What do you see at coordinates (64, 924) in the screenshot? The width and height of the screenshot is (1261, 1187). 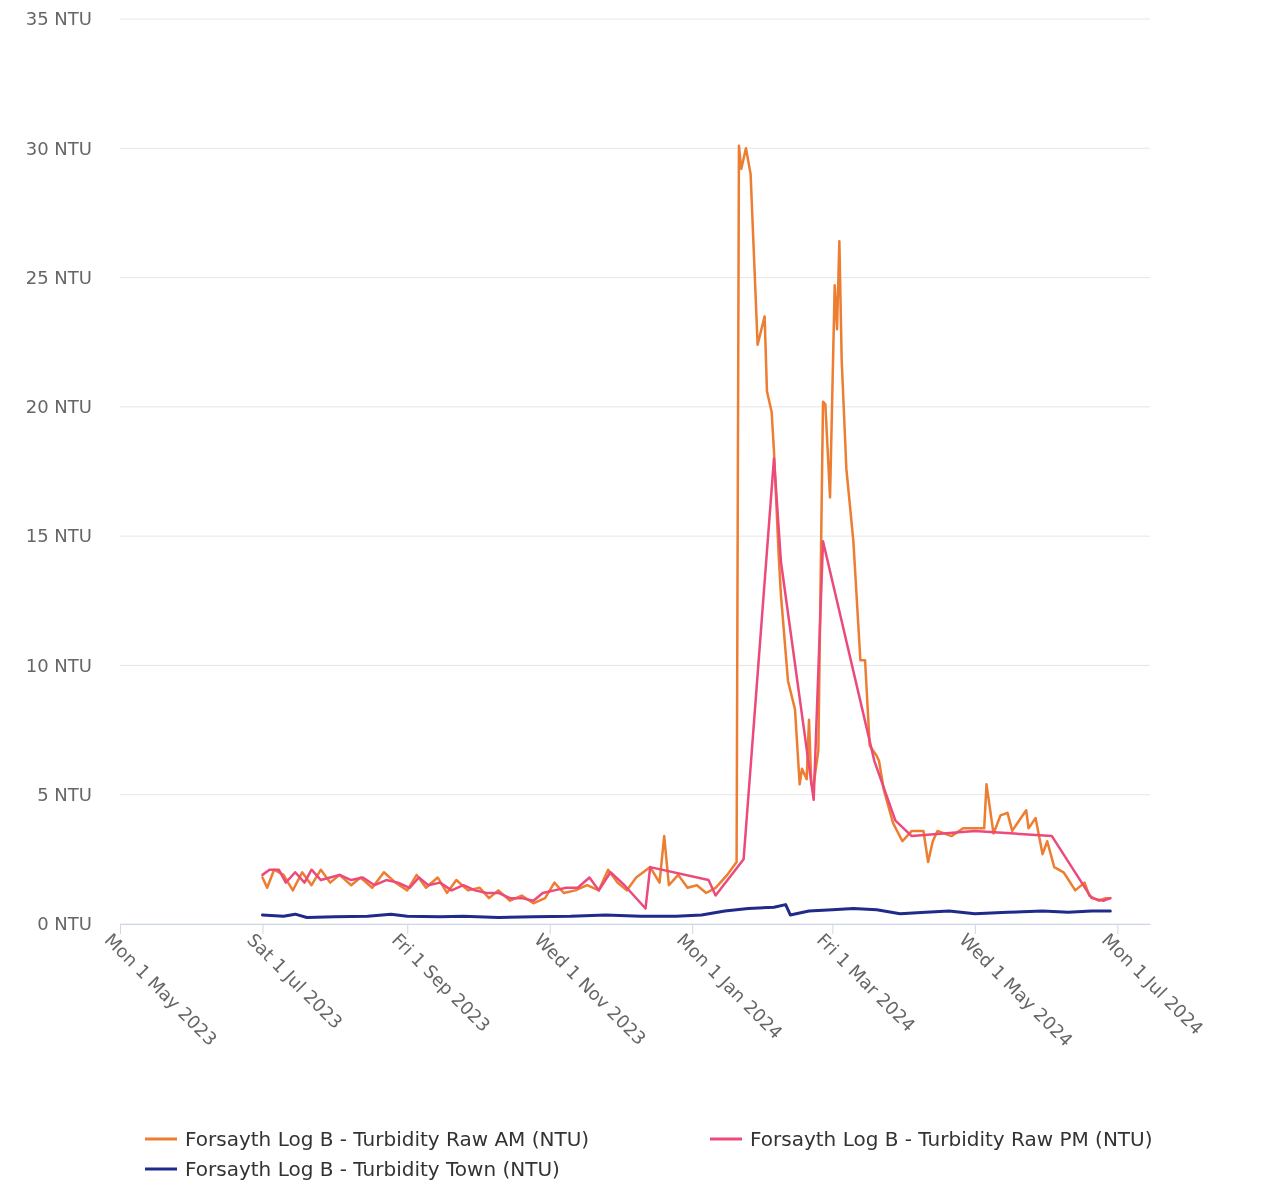 I see `y-tick-label: 0 NTU` at bounding box center [64, 924].